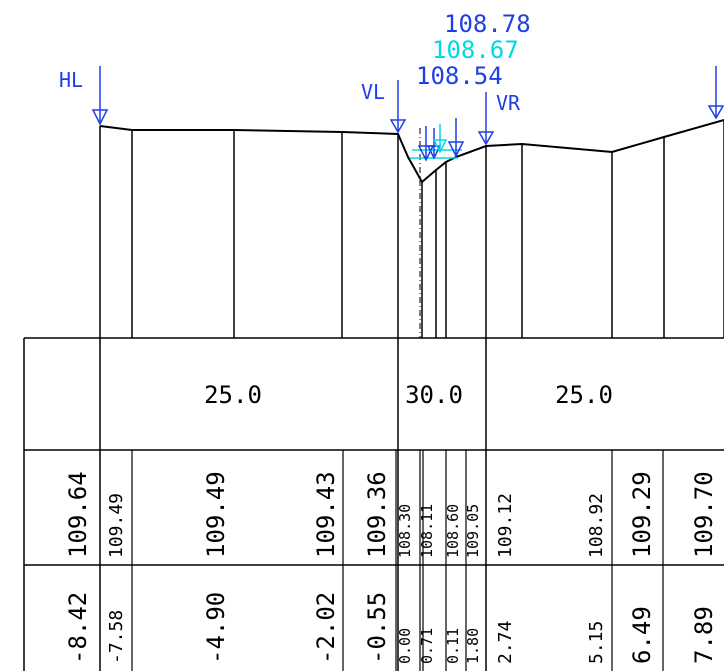 The height and width of the screenshot is (671, 724). Describe the element at coordinates (715, 93) in the screenshot. I see `right-edge-marker` at that location.